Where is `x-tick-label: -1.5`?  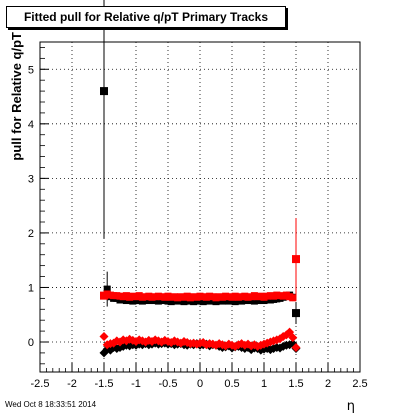 x-tick-label: -1.5 is located at coordinates (104, 384).